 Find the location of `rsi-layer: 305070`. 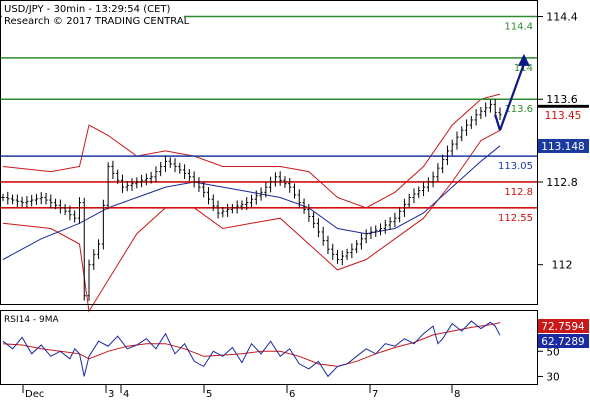

rsi-layer: 305070 is located at coordinates (281, 351).